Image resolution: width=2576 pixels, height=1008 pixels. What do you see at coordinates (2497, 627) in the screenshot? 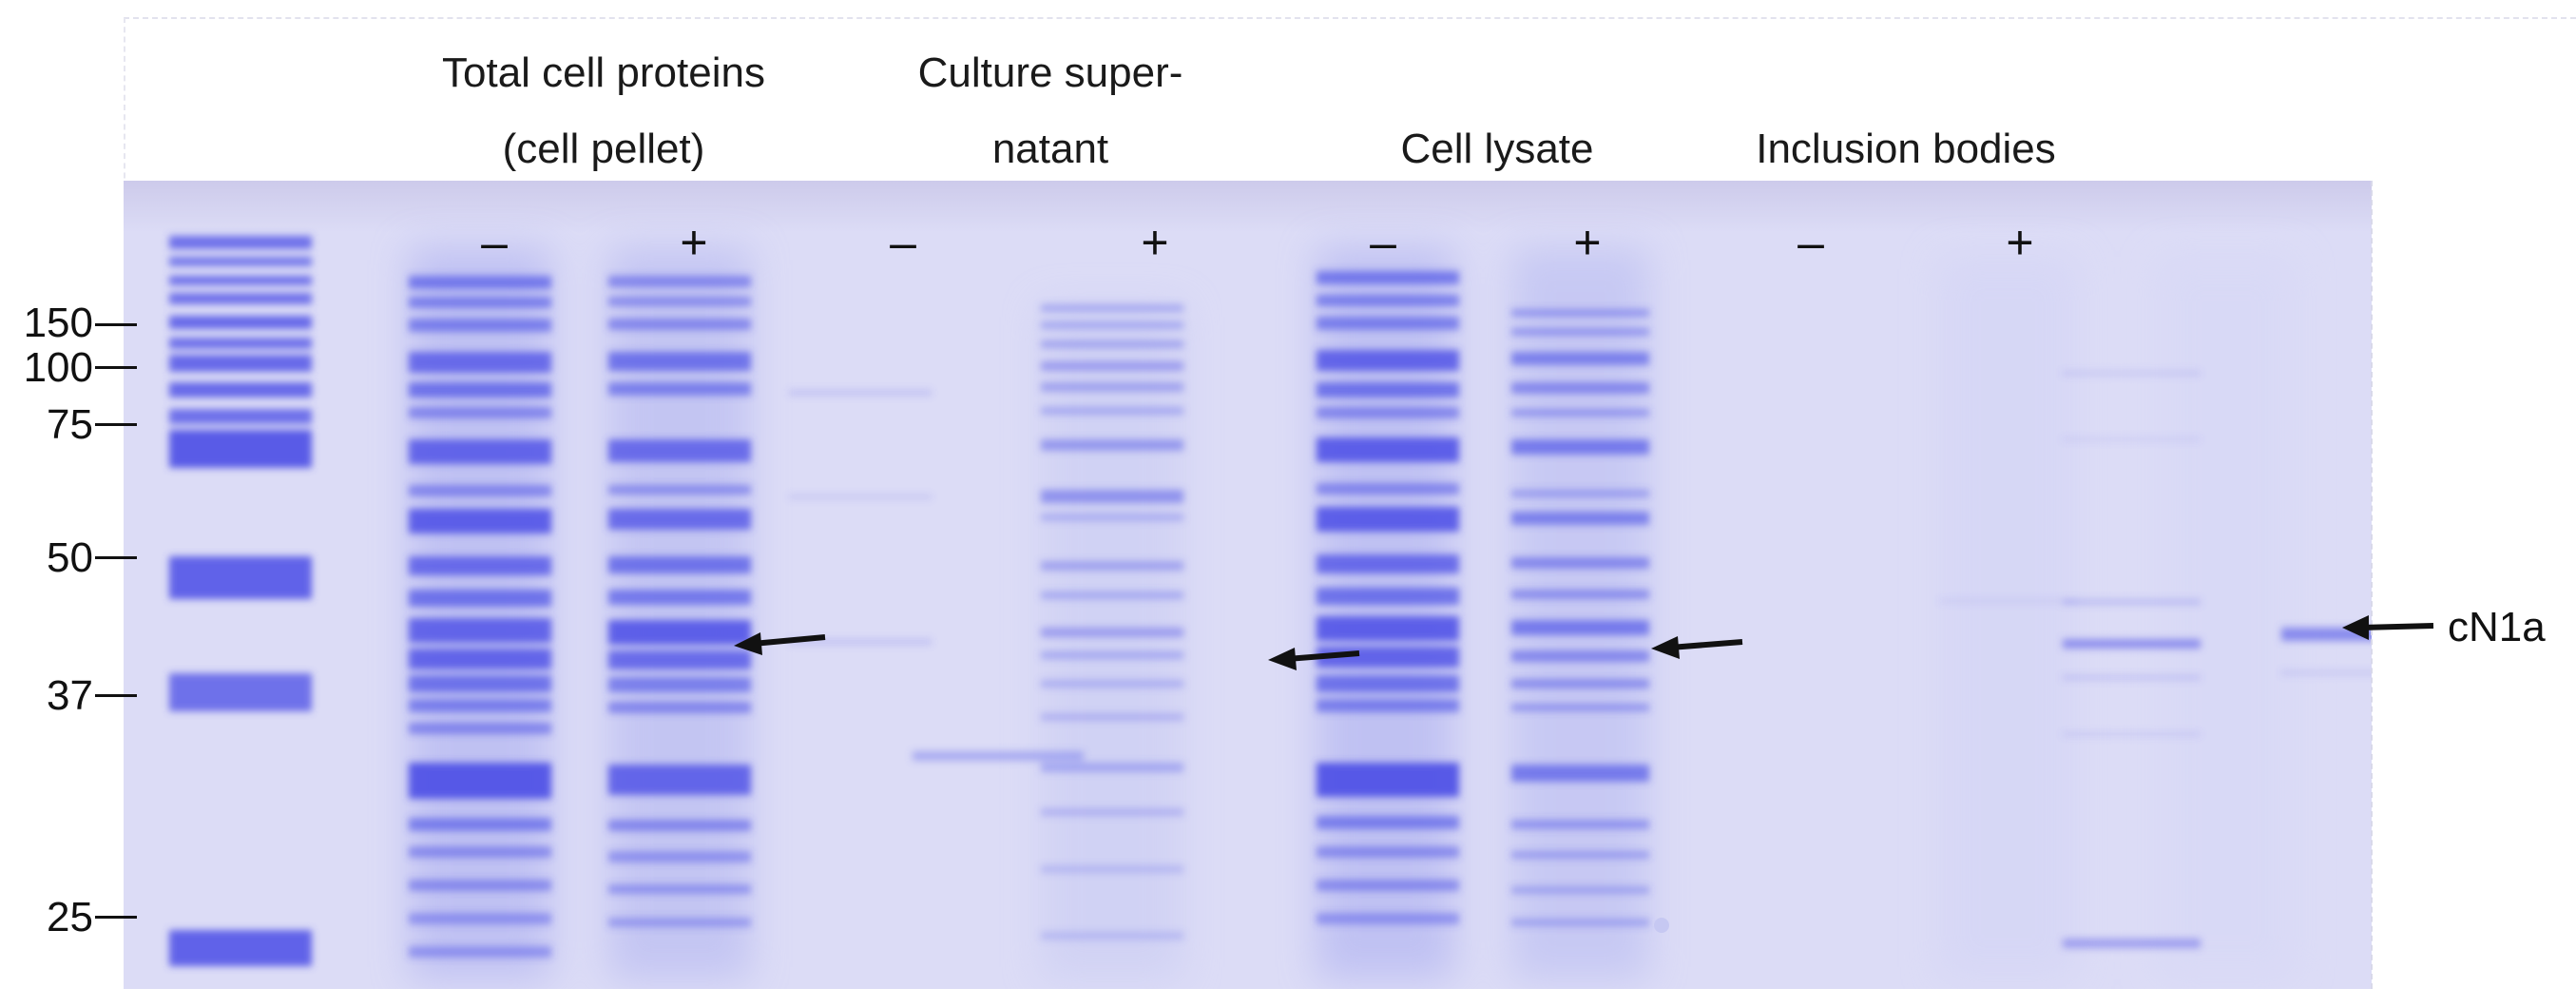
I see `protein-label-cn1a: cN1a` at bounding box center [2497, 627].